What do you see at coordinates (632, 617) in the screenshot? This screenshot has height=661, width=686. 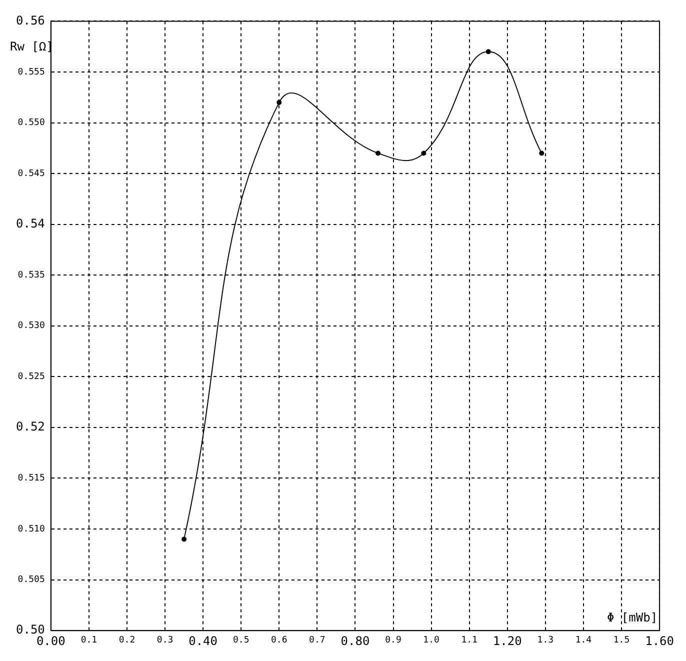 I see `x-axis-title: Φ [mWb]` at bounding box center [632, 617].